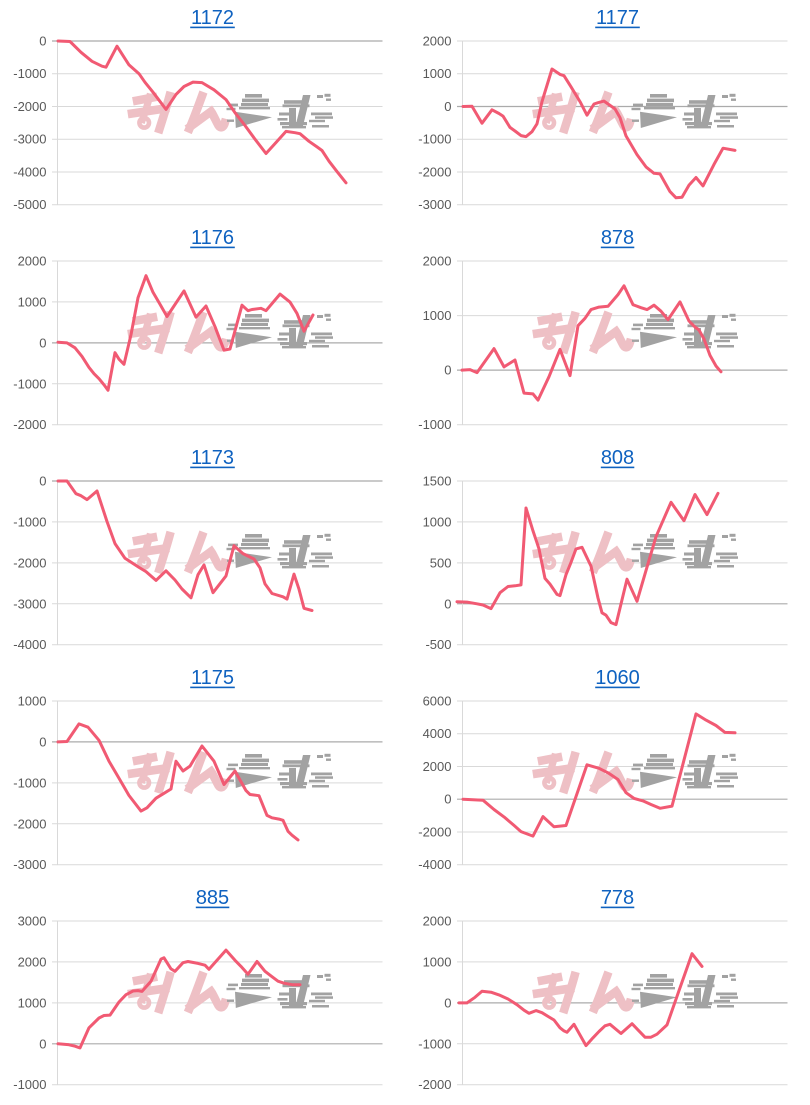  Describe the element at coordinates (441, 562) in the screenshot. I see `svg-text: 500` at that location.